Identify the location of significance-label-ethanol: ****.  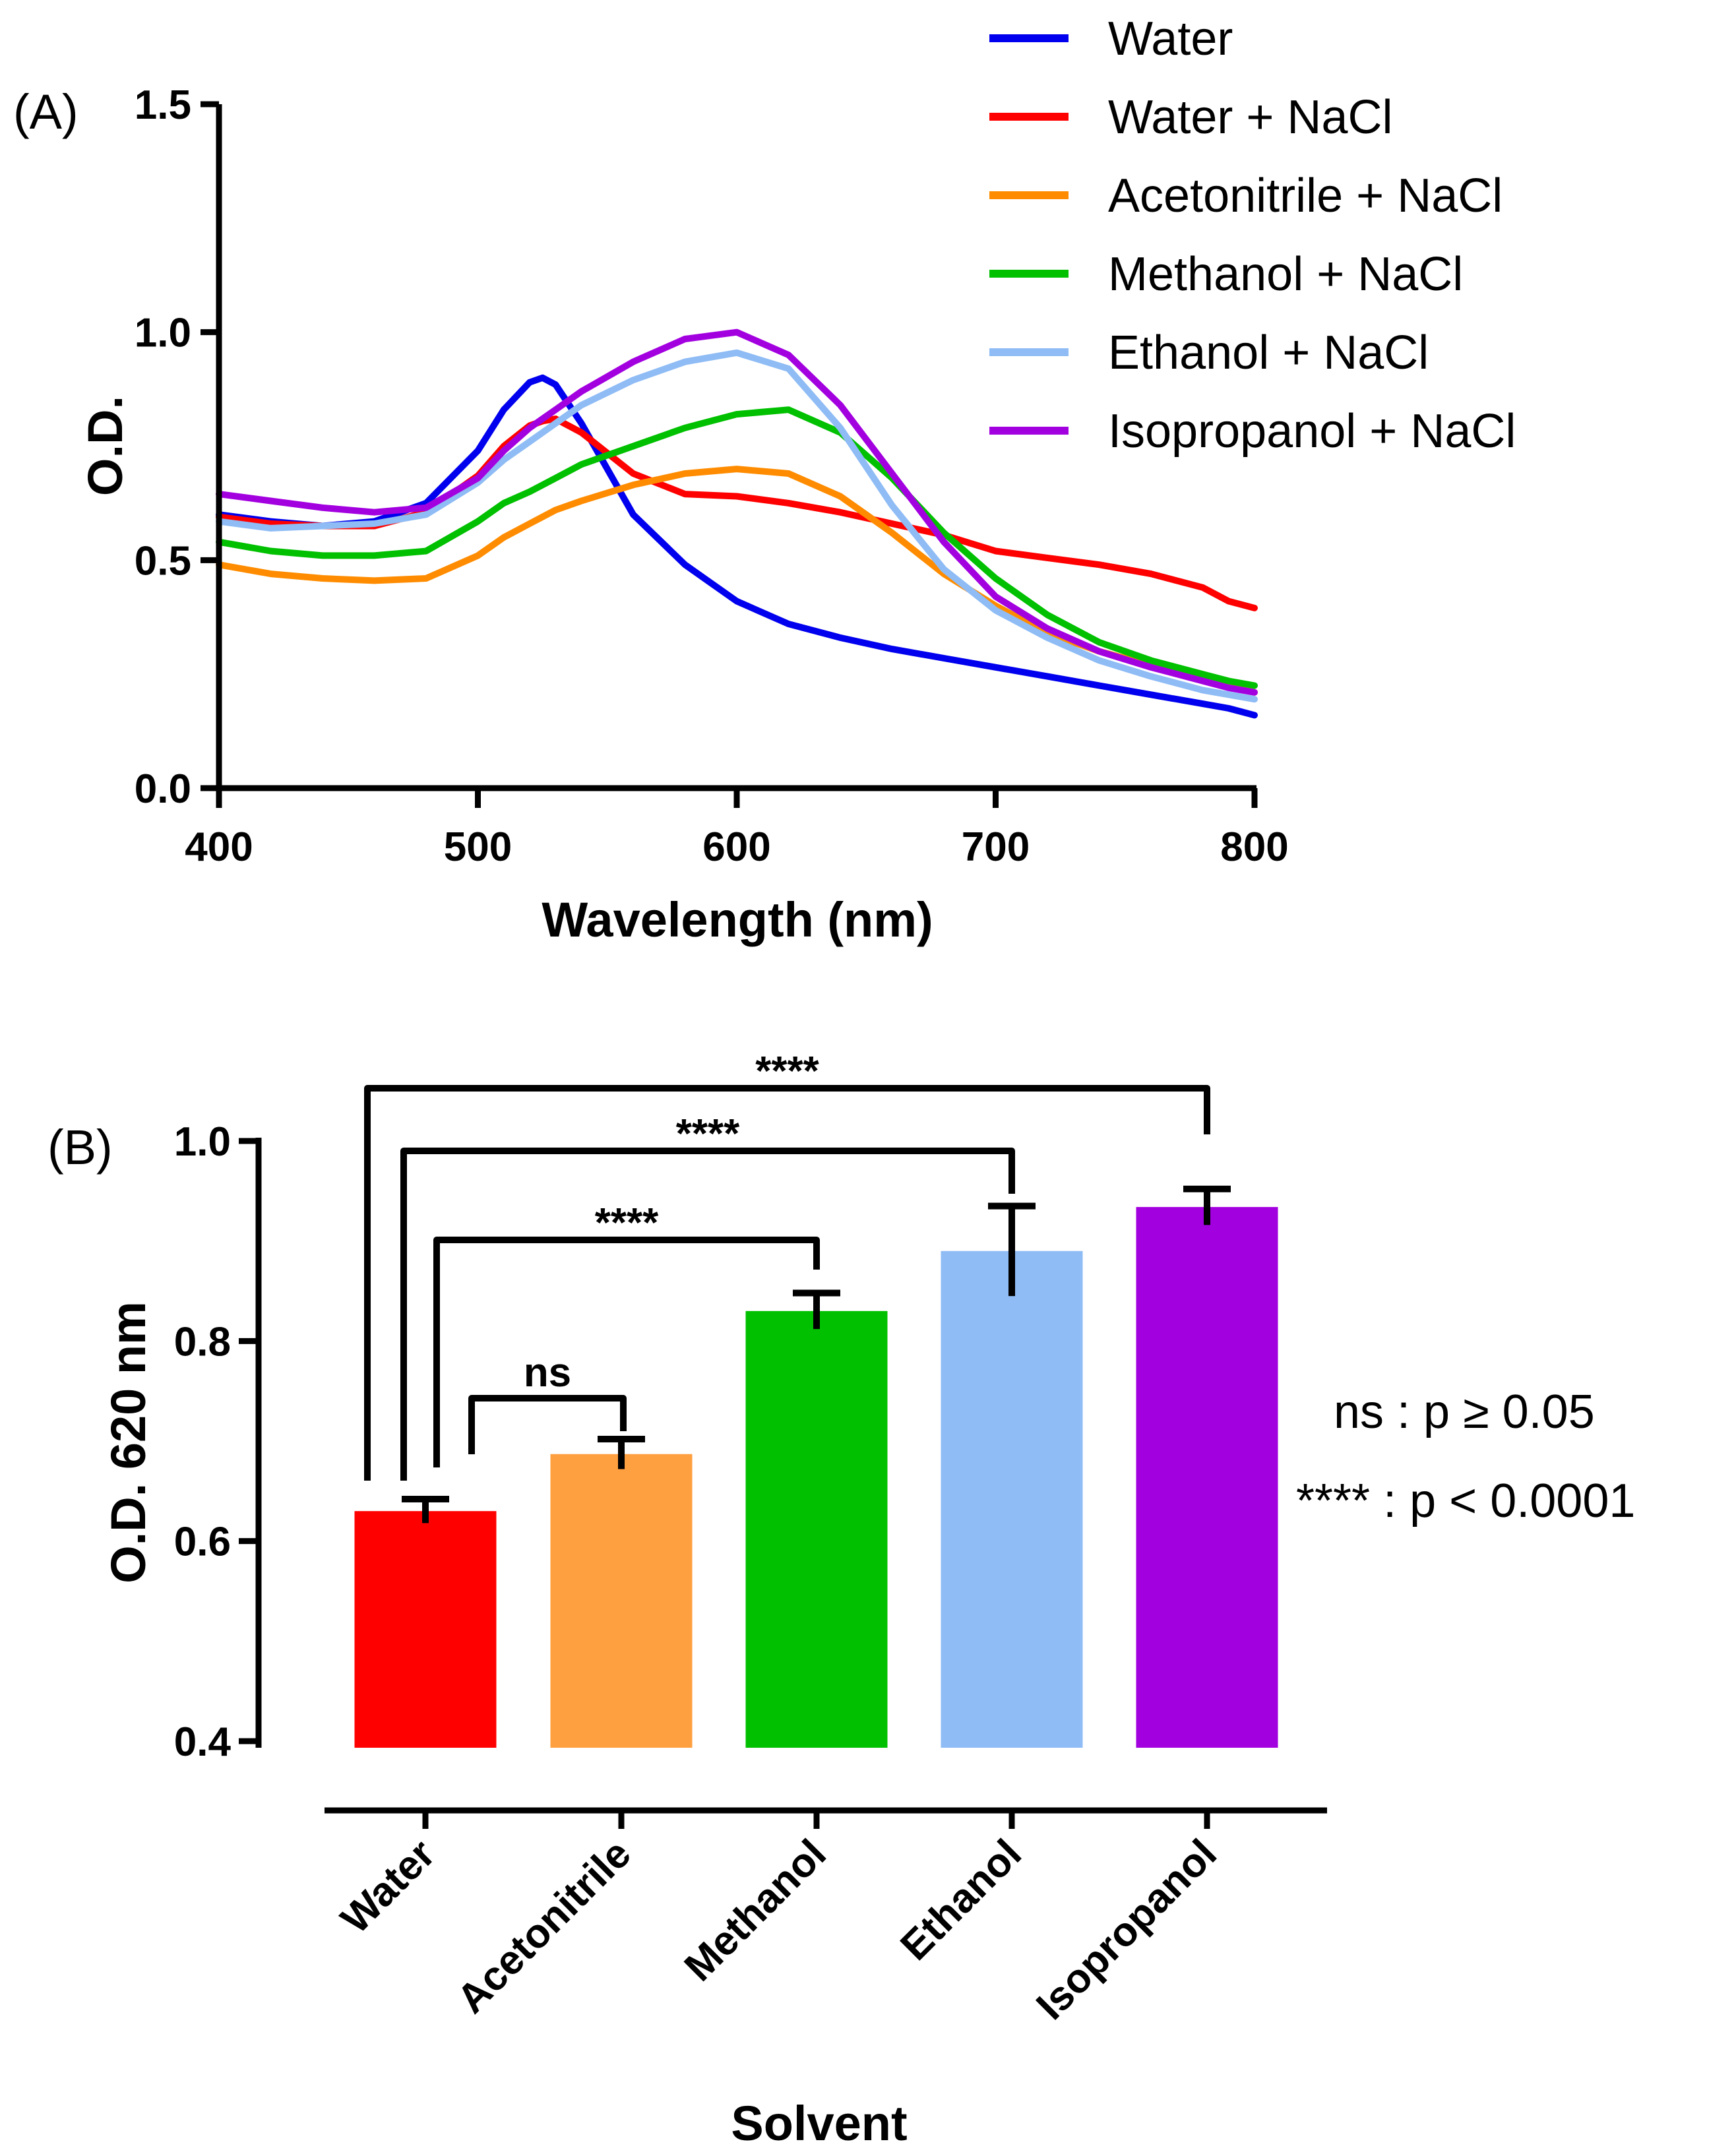
(708, 1134).